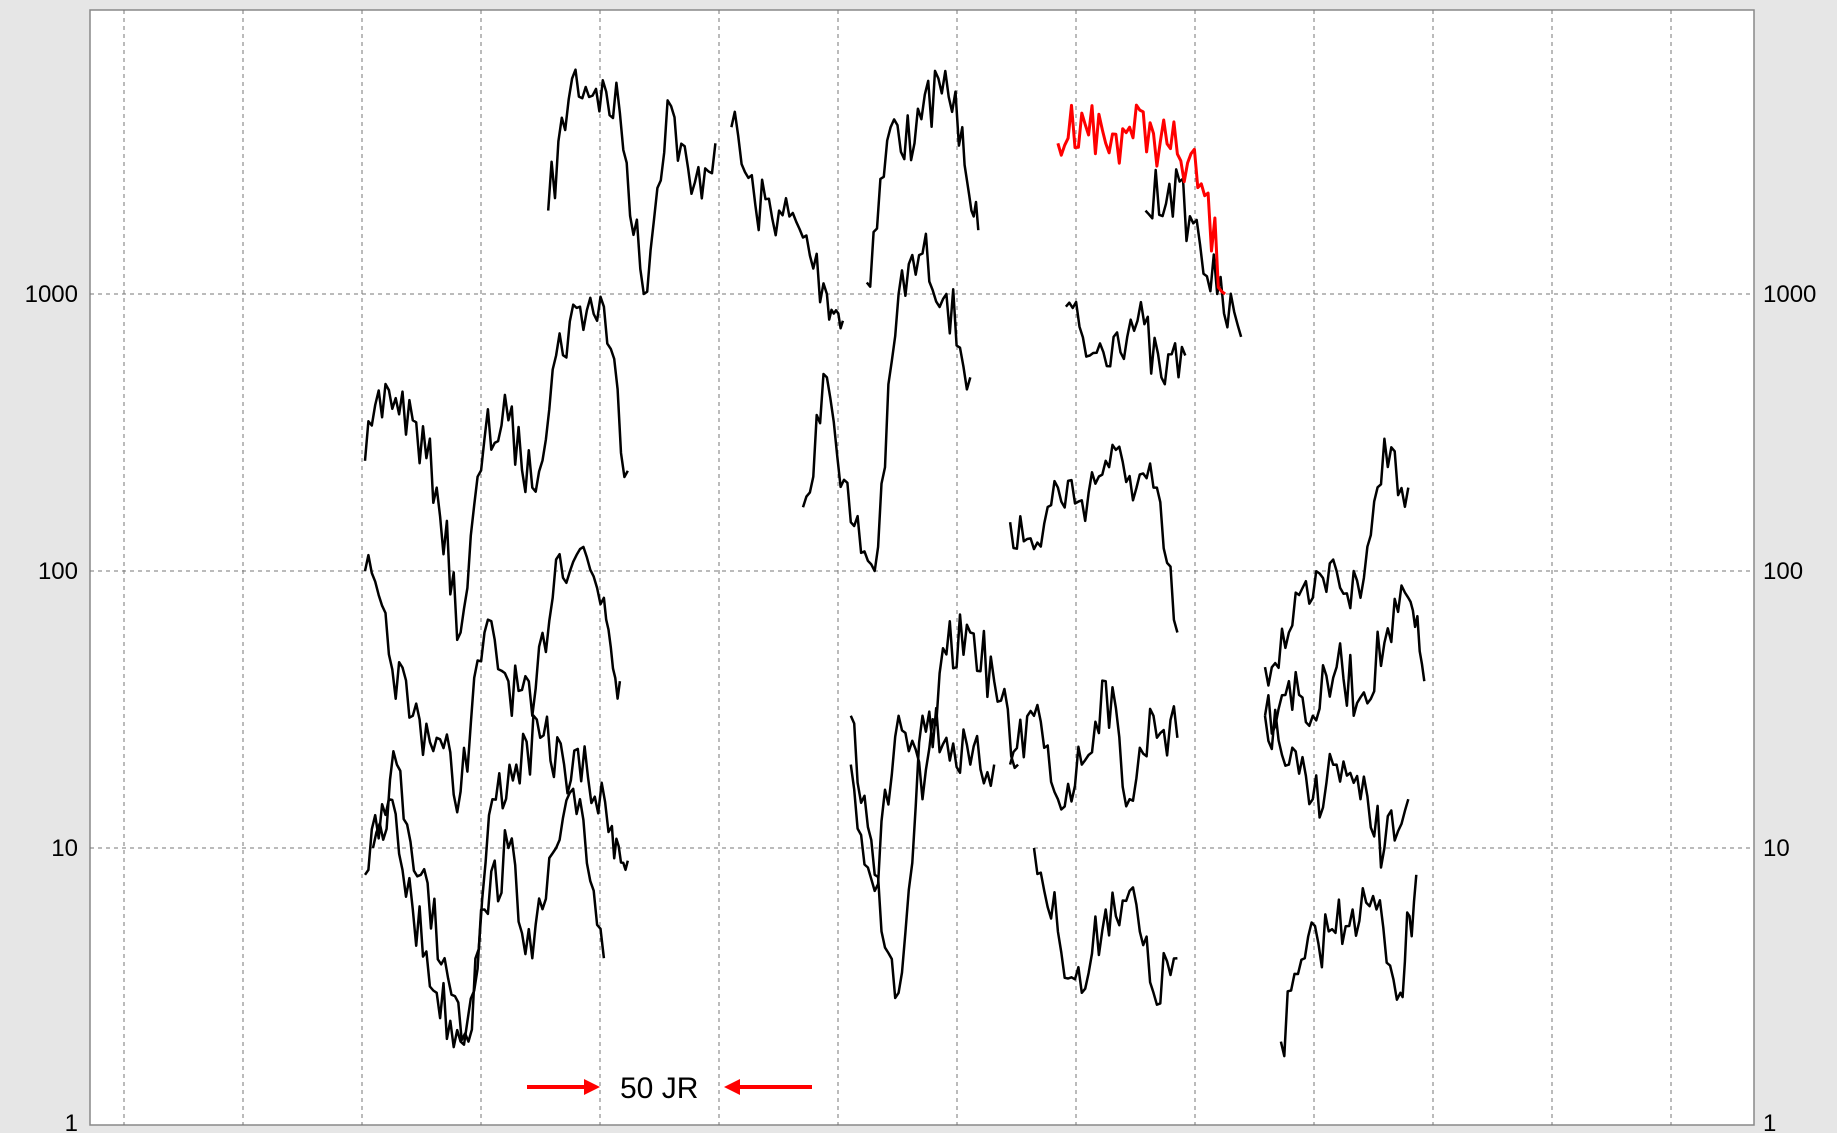  I want to click on y-tick-label-left: 1, so click(71, 1121).